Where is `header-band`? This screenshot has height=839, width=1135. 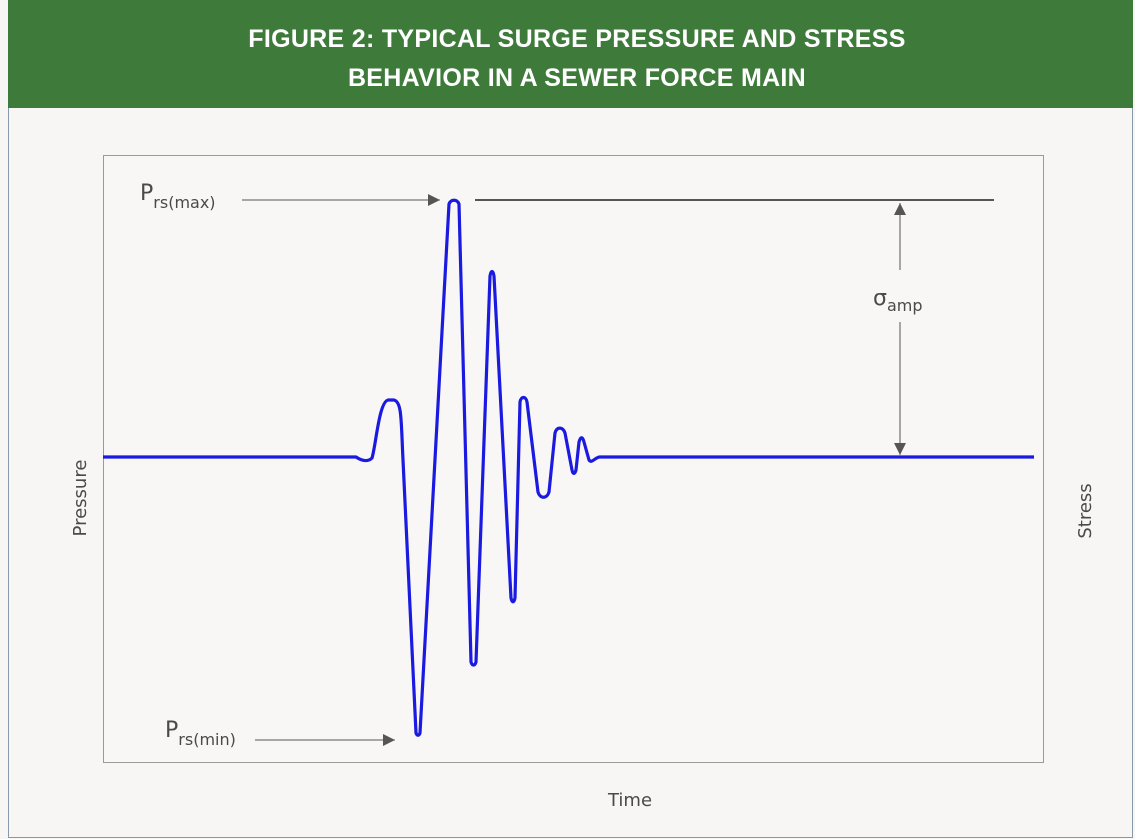
header-band is located at coordinates (570, 54).